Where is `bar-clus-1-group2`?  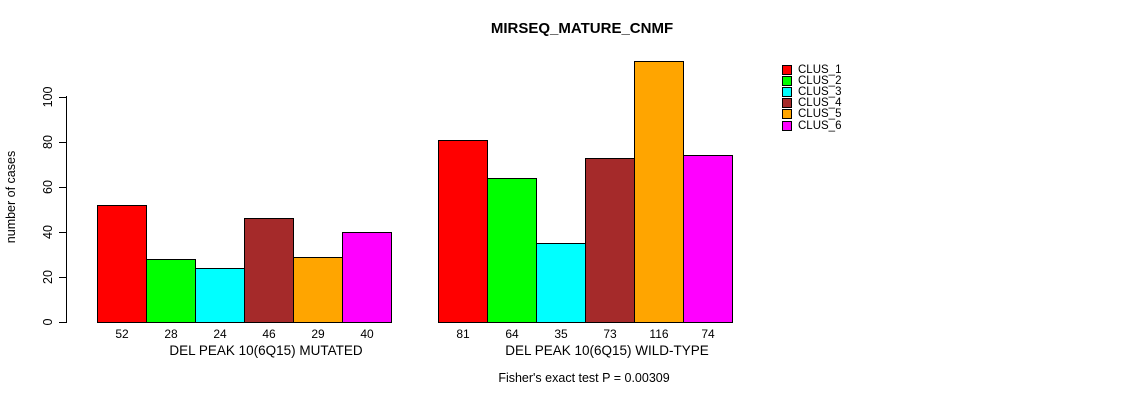
bar-clus-1-group2 is located at coordinates (463, 231).